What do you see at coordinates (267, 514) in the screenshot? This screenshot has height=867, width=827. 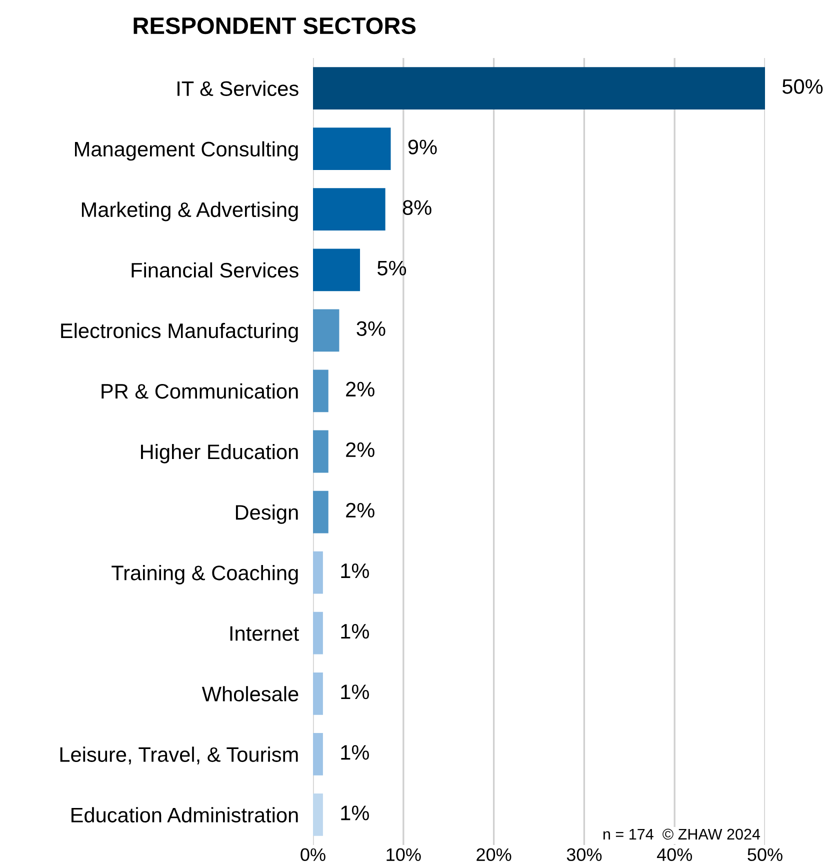 I see `y-tick-label: Design` at bounding box center [267, 514].